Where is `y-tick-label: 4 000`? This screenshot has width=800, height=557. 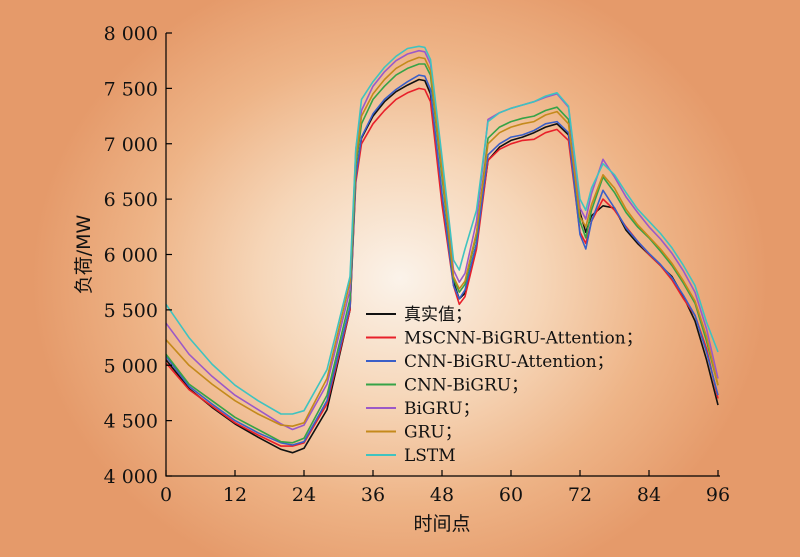 y-tick-label: 4 000 is located at coordinates (131, 477).